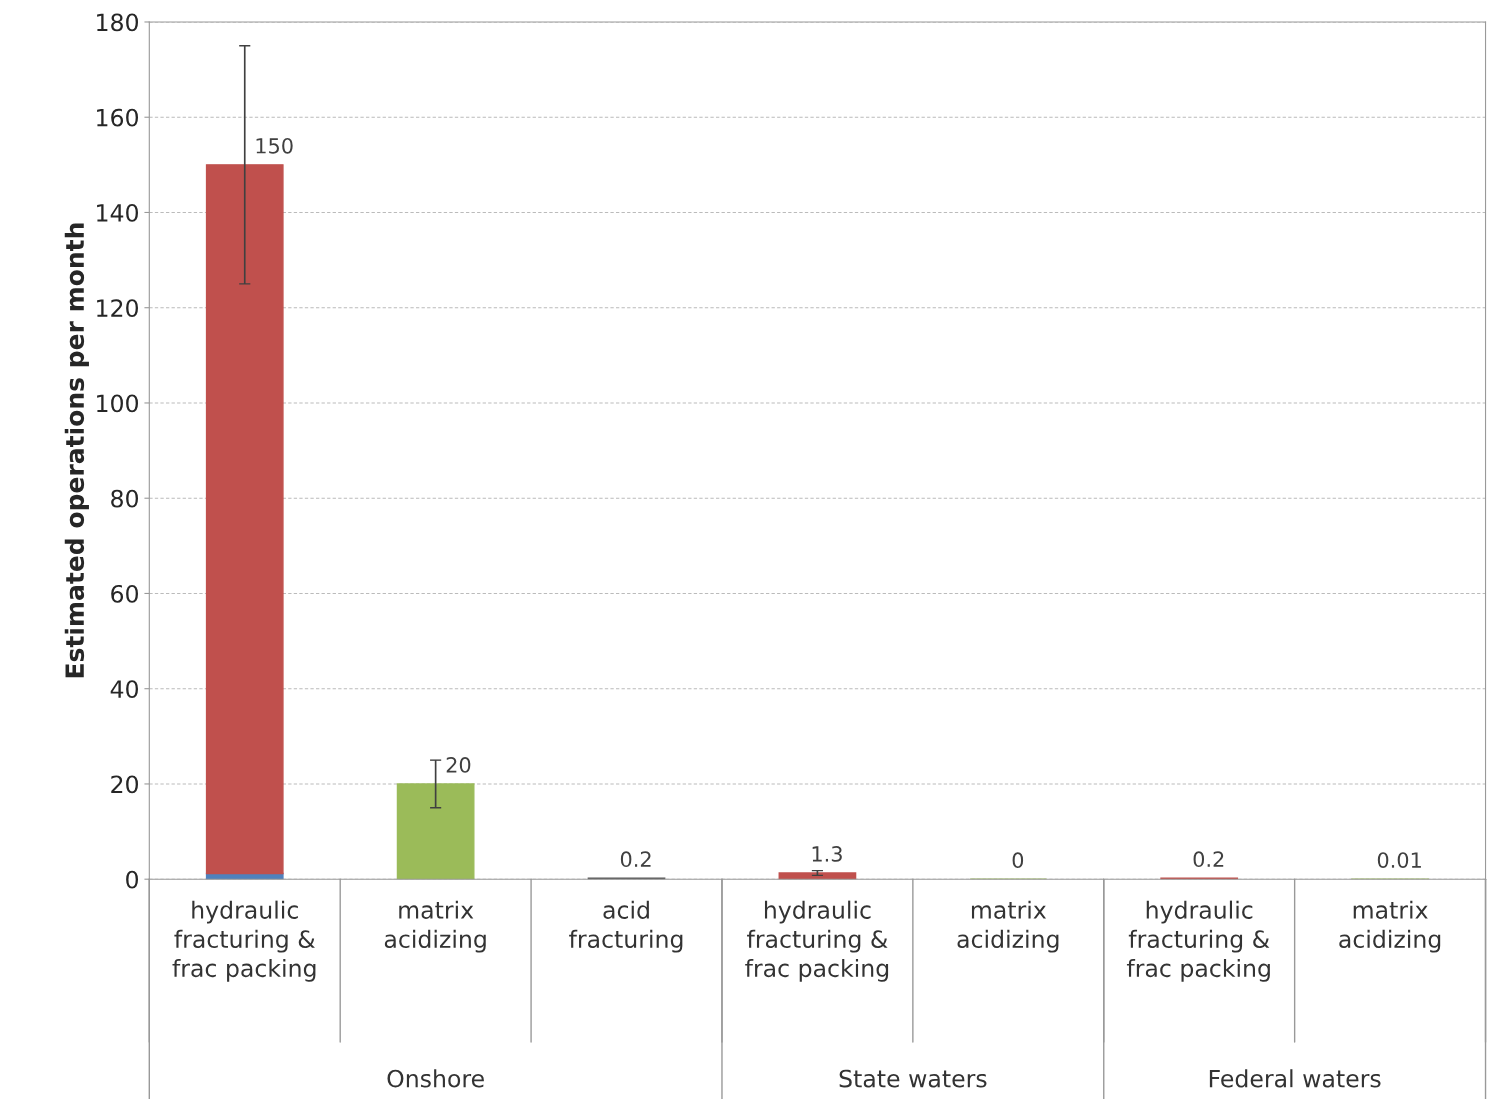 This screenshot has height=1099, width=1493. I want to click on total-label: 0.01, so click(1399, 860).